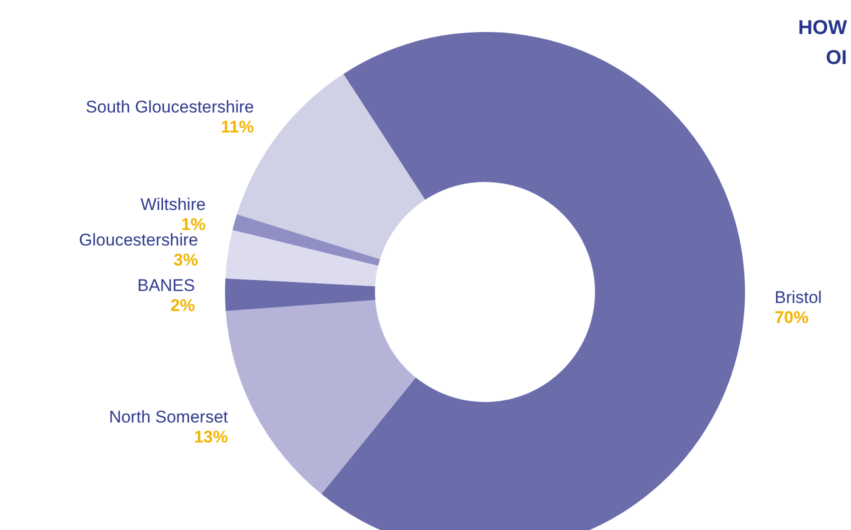 The image size is (851, 530). Describe the element at coordinates (186, 260) in the screenshot. I see `data-label: 3%` at that location.